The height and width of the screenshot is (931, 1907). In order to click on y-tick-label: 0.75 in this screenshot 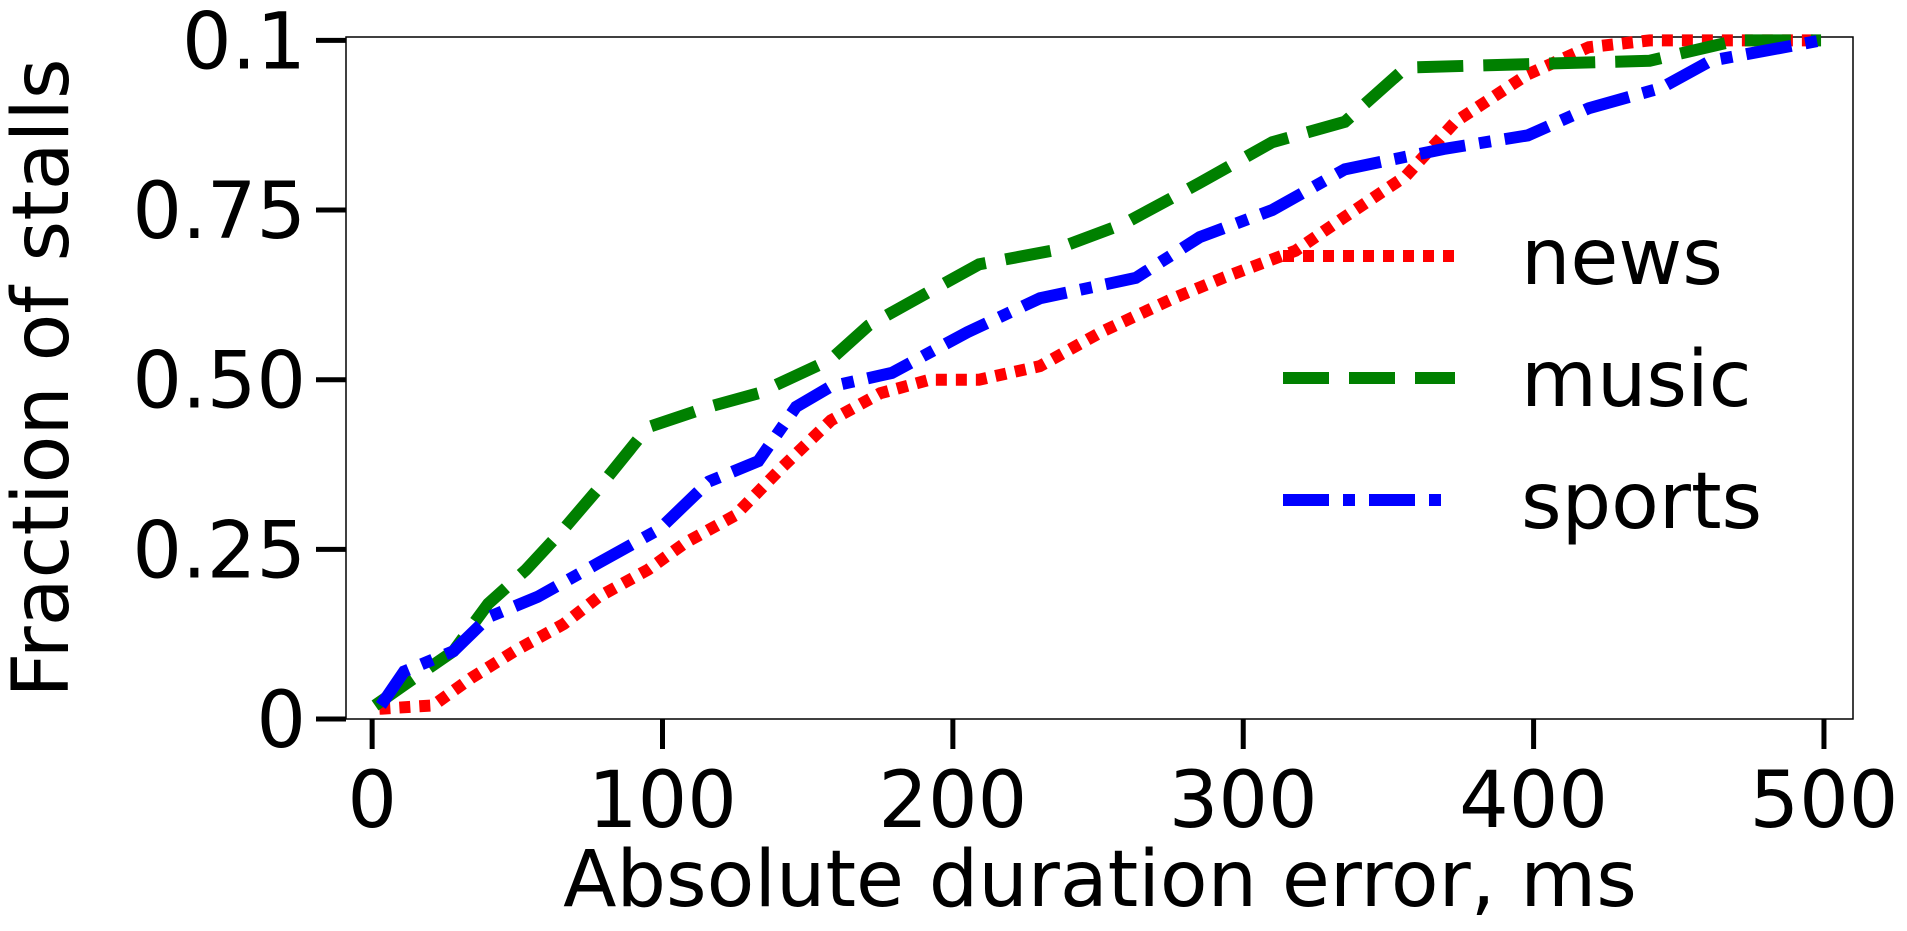, I will do `click(219, 212)`.